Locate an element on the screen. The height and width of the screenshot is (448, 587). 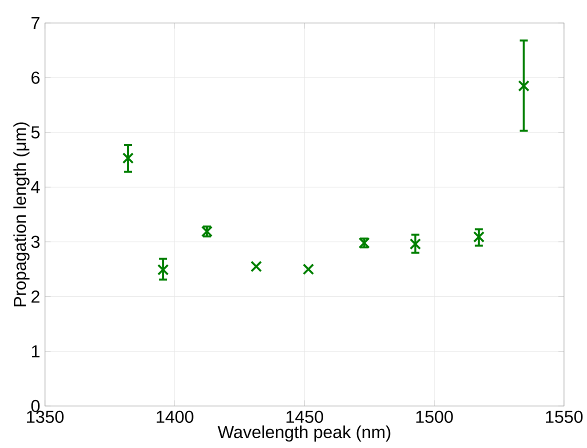
x-axis-title: Wavelength peak (nm) is located at coordinates (304, 433).